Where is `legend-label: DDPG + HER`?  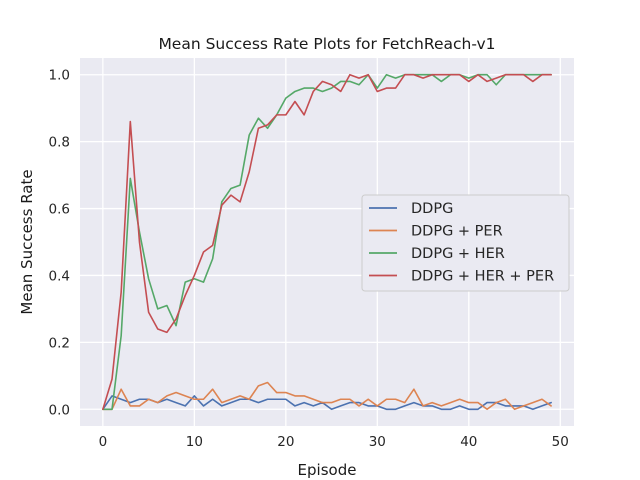 legend-label: DDPG + HER is located at coordinates (458, 254).